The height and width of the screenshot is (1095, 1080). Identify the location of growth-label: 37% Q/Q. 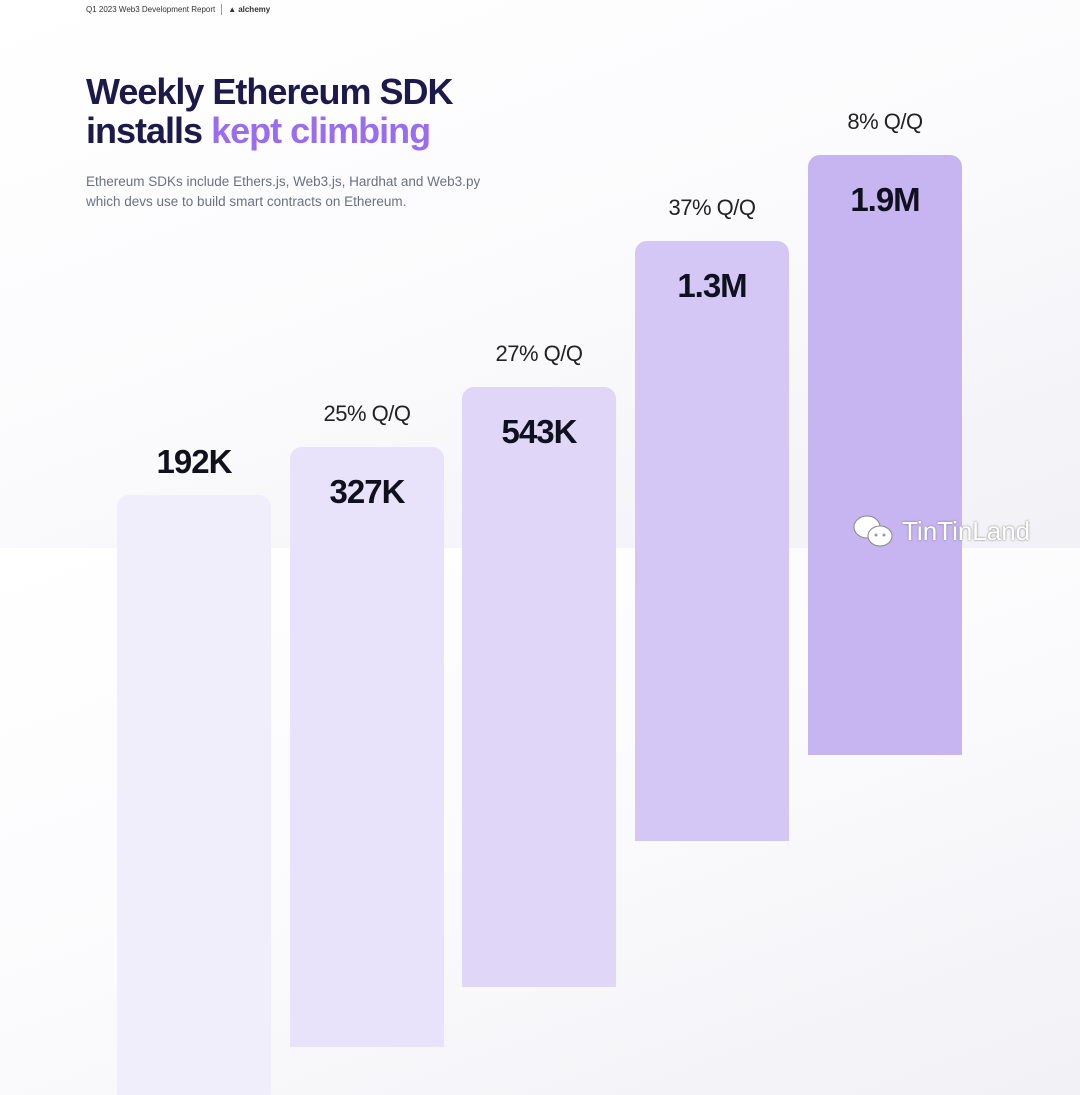
(712, 208).